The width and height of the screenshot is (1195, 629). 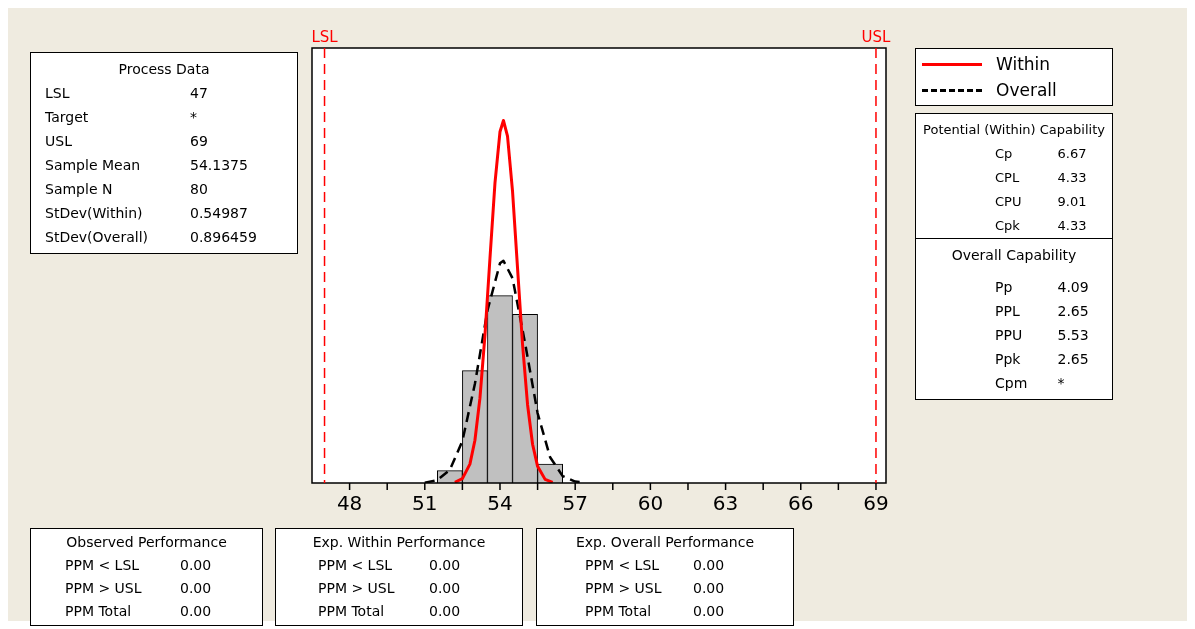 I want to click on x-tick-label: 57, so click(x=575, y=503).